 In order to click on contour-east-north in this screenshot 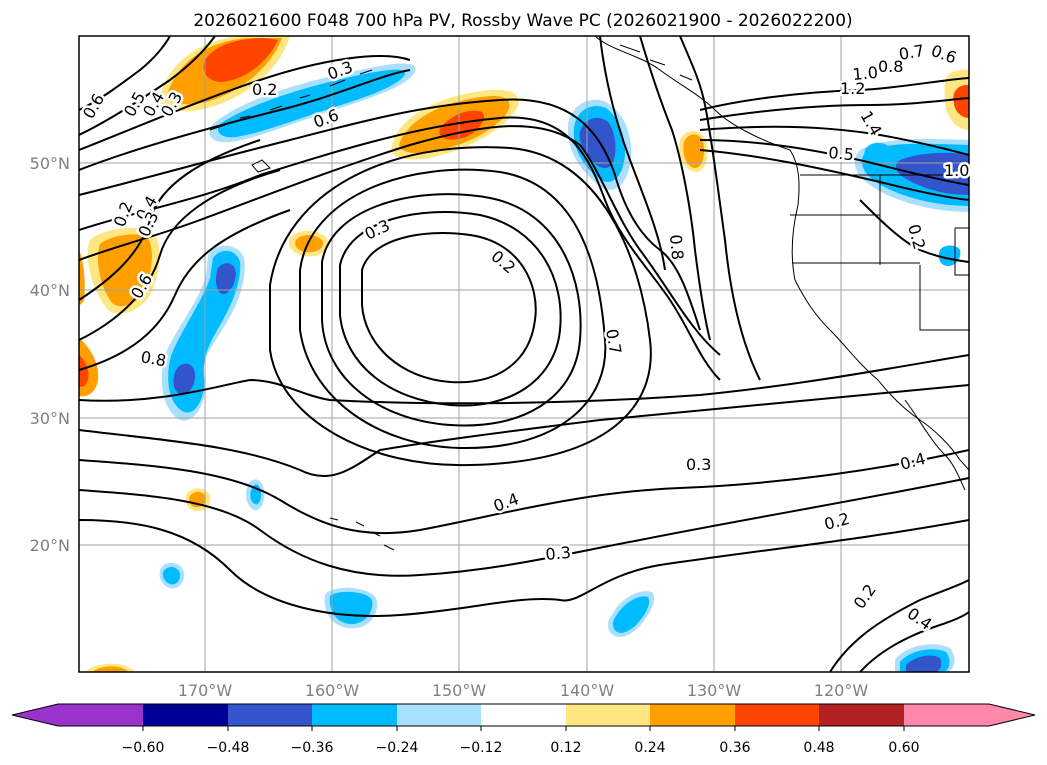, I will do `click(914, 231)`.